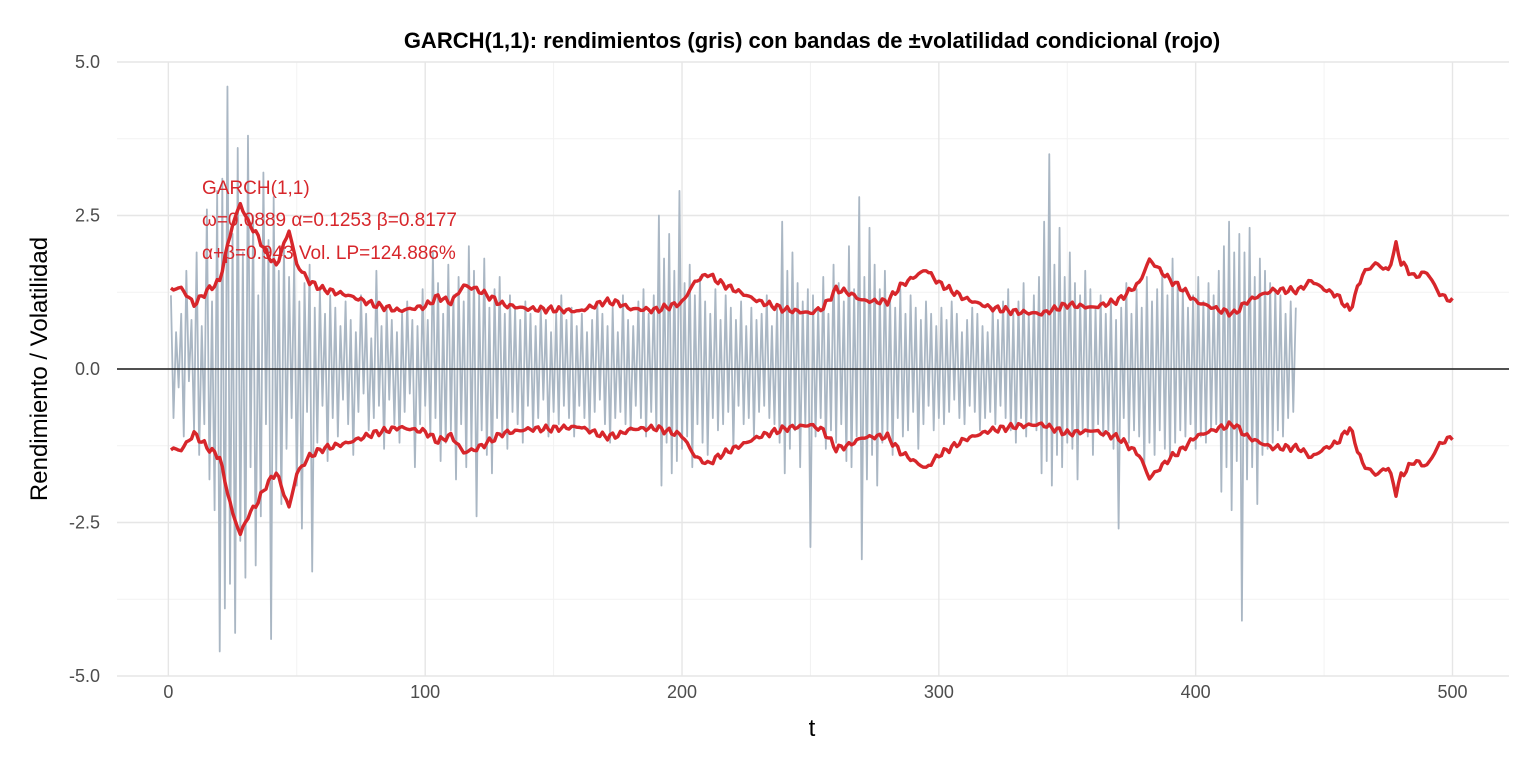 The height and width of the screenshot is (768, 1536). Describe the element at coordinates (256, 188) in the screenshot. I see `annotation-line-1: GARCH(1,1)` at that location.